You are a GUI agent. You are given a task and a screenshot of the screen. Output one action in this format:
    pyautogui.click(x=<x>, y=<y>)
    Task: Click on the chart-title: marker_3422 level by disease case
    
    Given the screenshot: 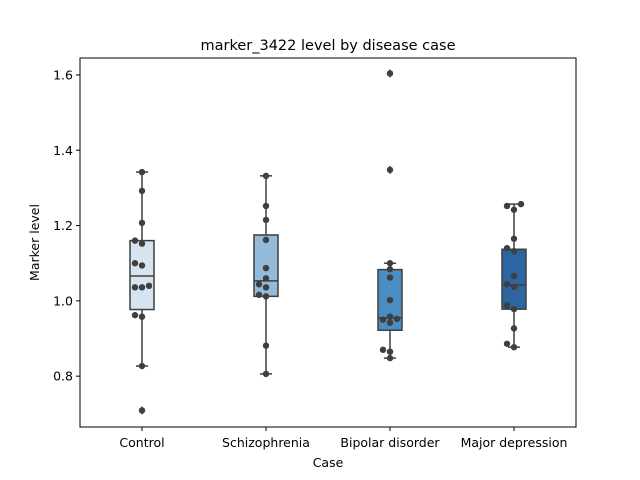 What is the action you would take?
    pyautogui.click(x=328, y=46)
    